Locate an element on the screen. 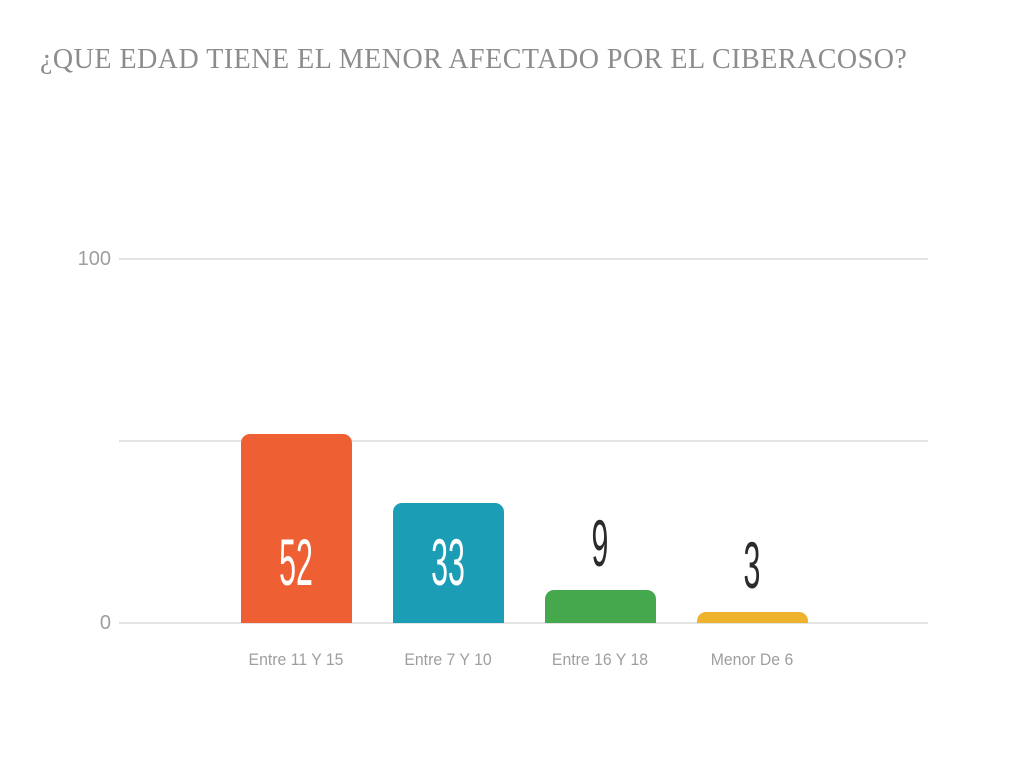 This screenshot has width=1024, height=768. x-axis-category-label: Menor De 6 is located at coordinates (752, 659).